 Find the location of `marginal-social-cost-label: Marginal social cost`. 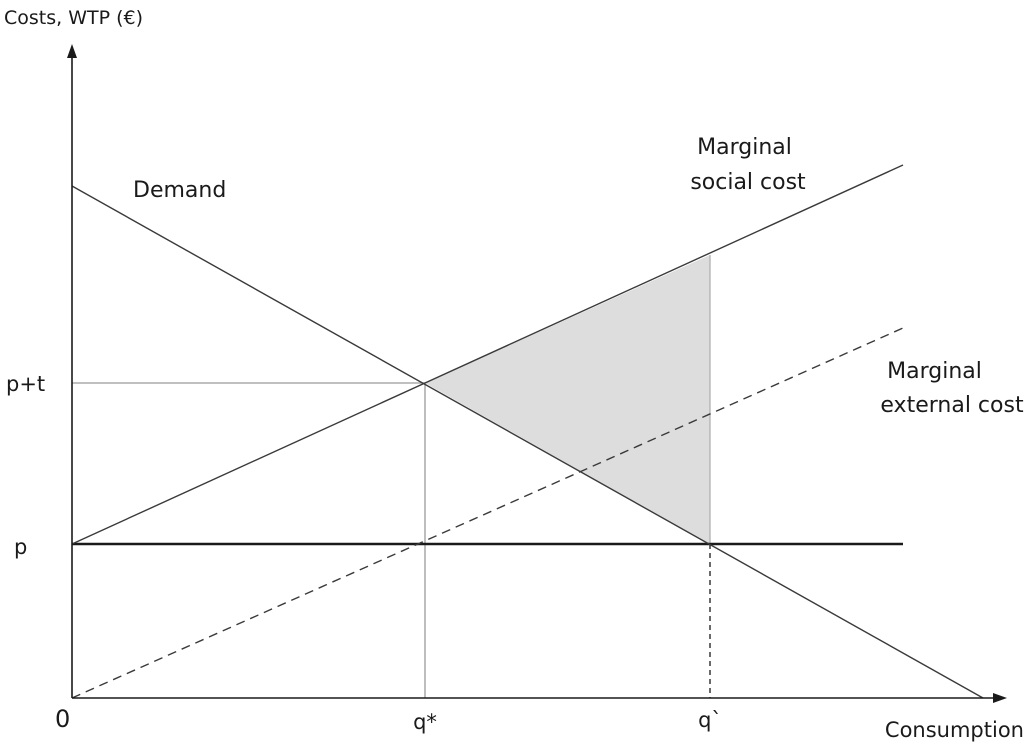

marginal-social-cost-label: Marginal social cost is located at coordinates (748, 165).